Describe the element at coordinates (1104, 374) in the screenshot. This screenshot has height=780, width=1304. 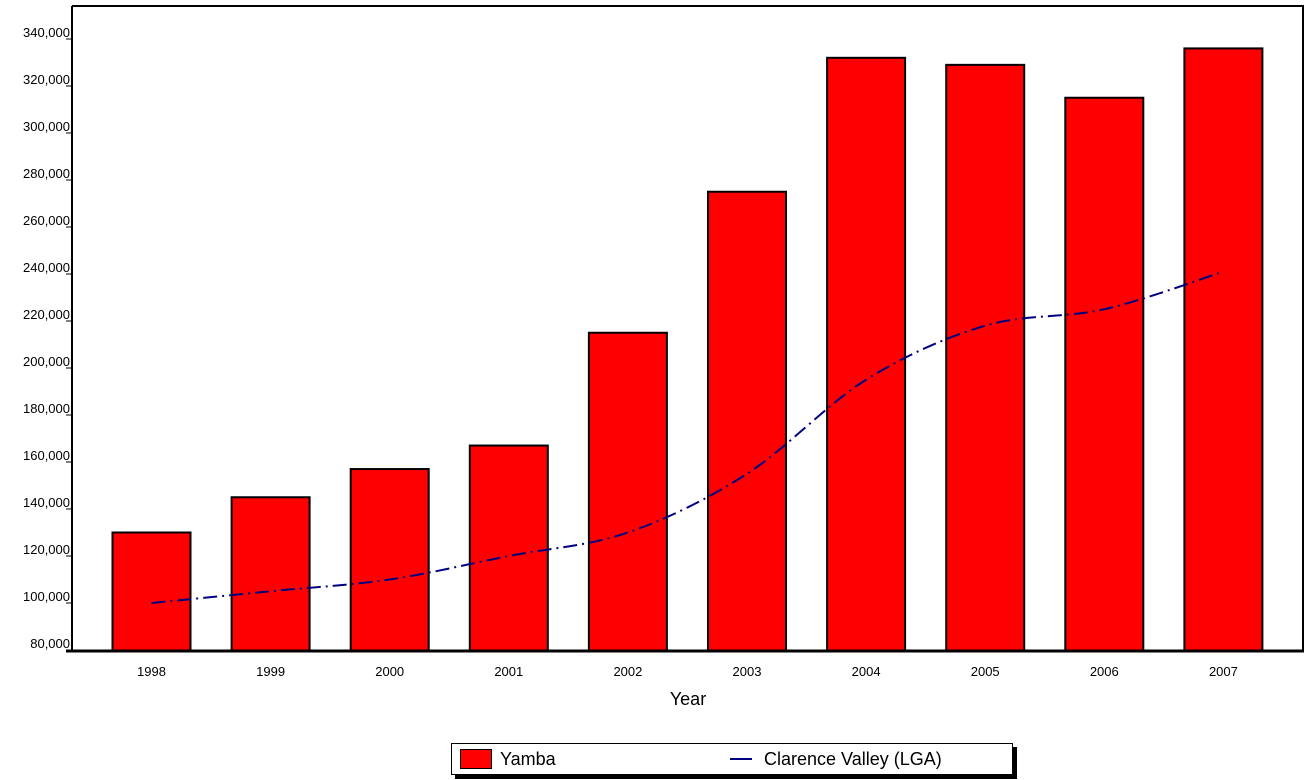
I see `bar-2006` at that location.